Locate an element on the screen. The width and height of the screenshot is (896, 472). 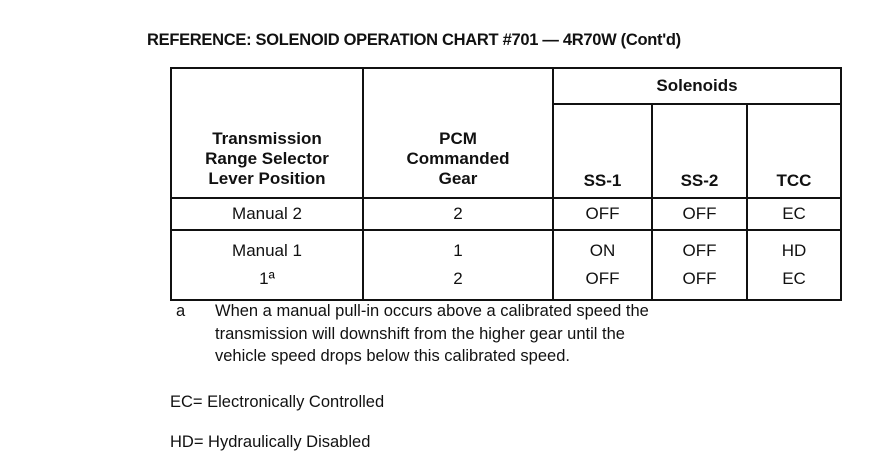
cell-gear: 2 is located at coordinates (458, 214).